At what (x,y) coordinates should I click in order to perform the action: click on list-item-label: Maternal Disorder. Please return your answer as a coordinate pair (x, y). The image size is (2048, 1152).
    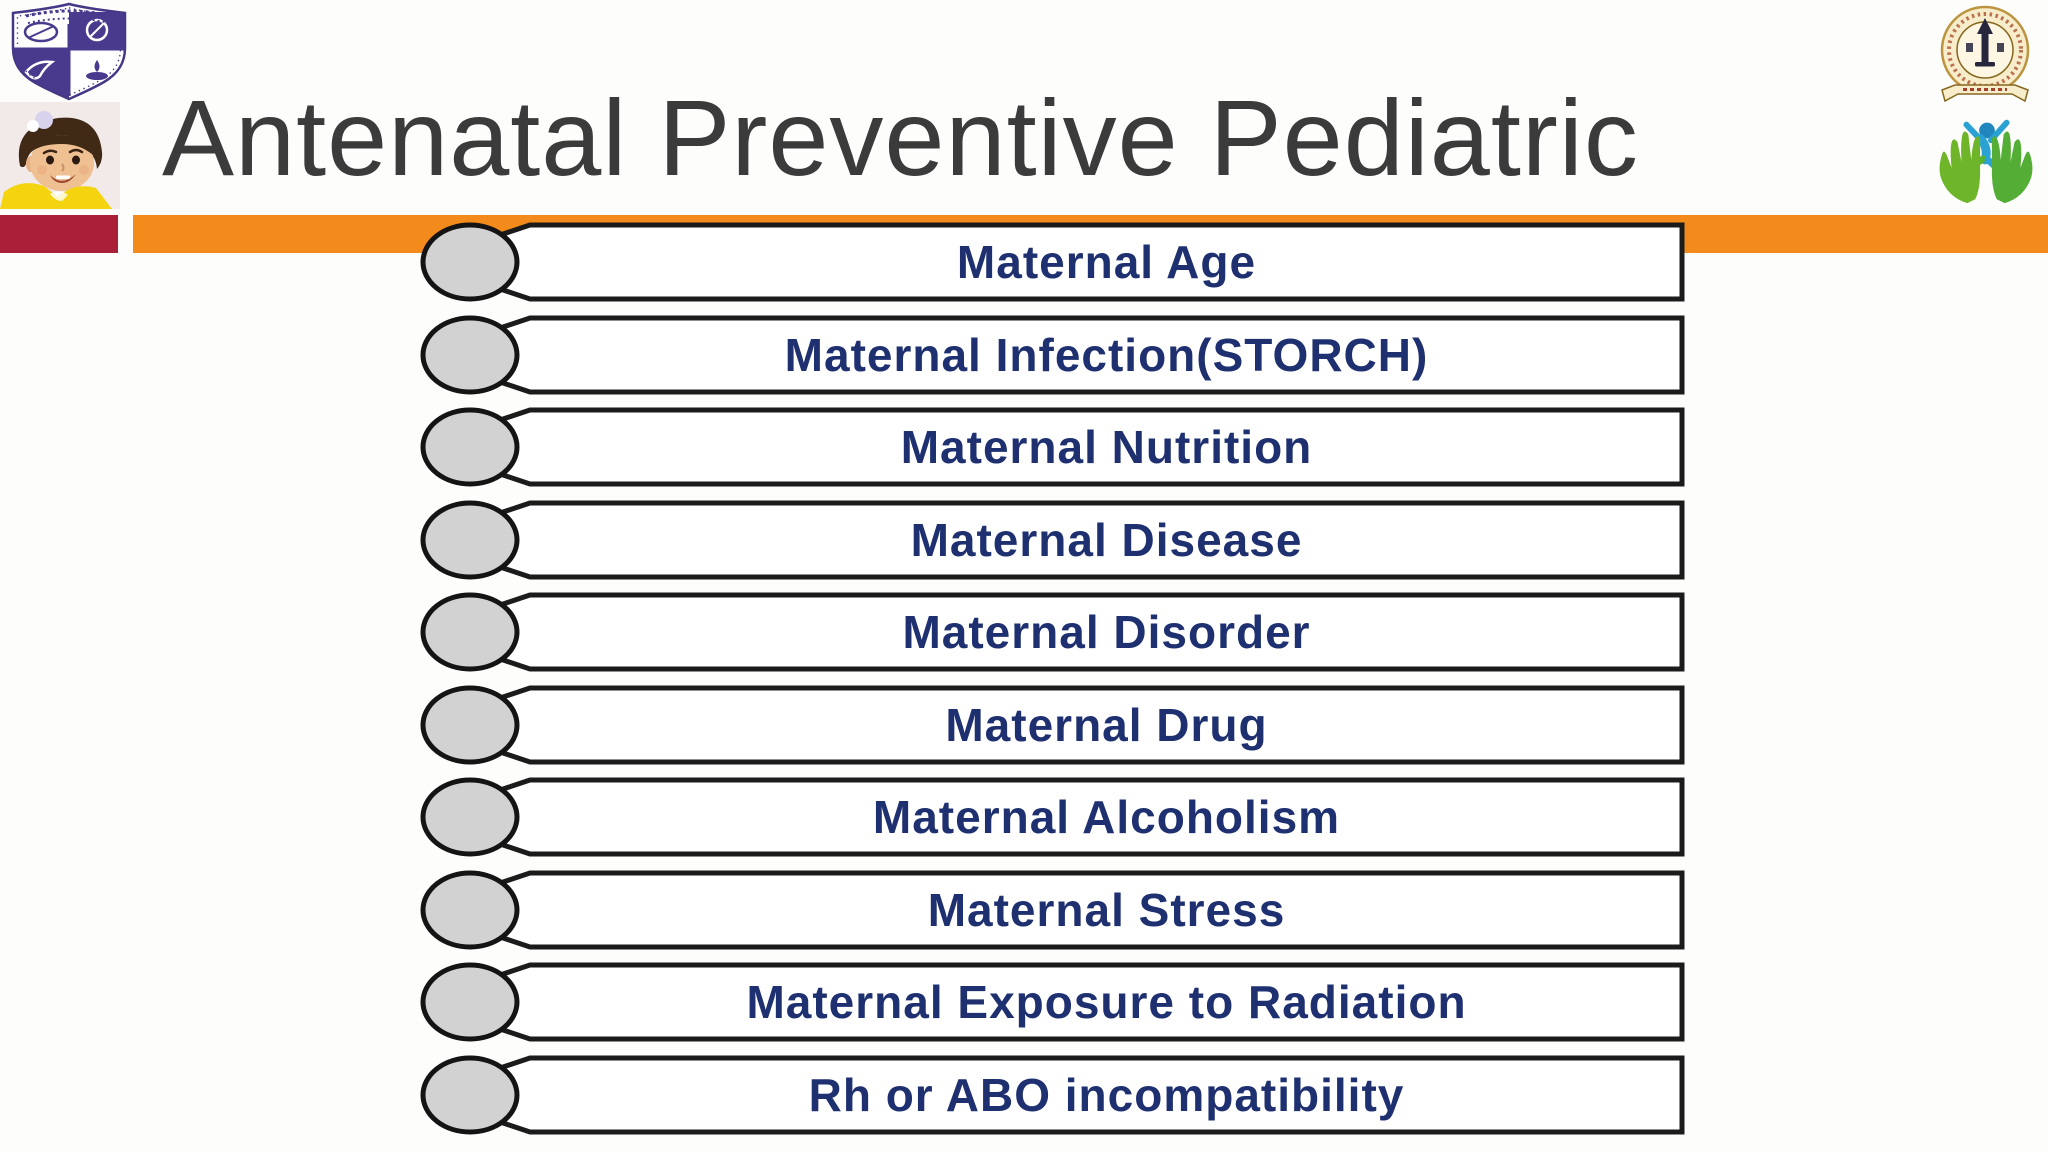
    Looking at the image, I should click on (1106, 632).